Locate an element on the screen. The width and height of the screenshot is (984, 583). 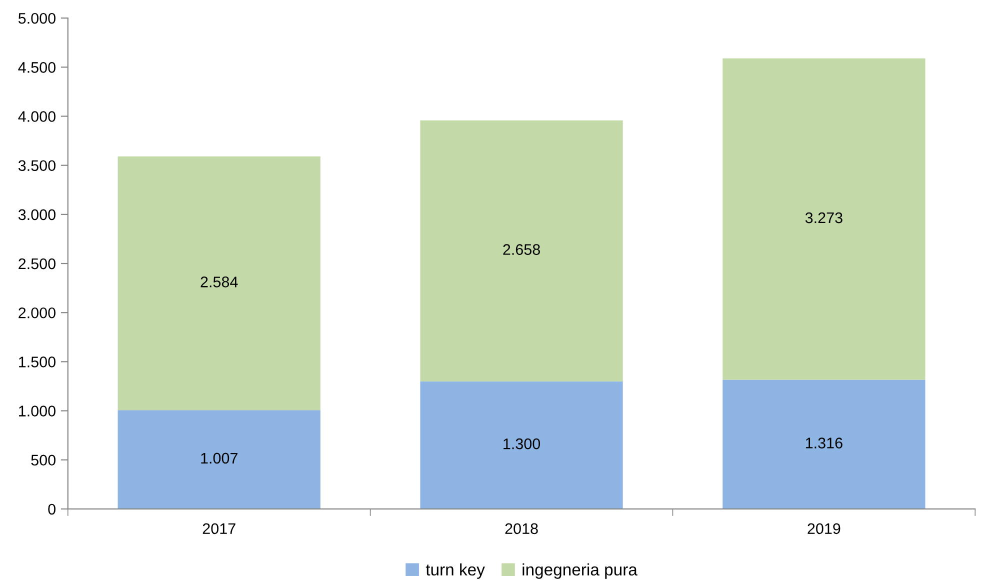
y-tick-label: 2.000 is located at coordinates (37, 312).